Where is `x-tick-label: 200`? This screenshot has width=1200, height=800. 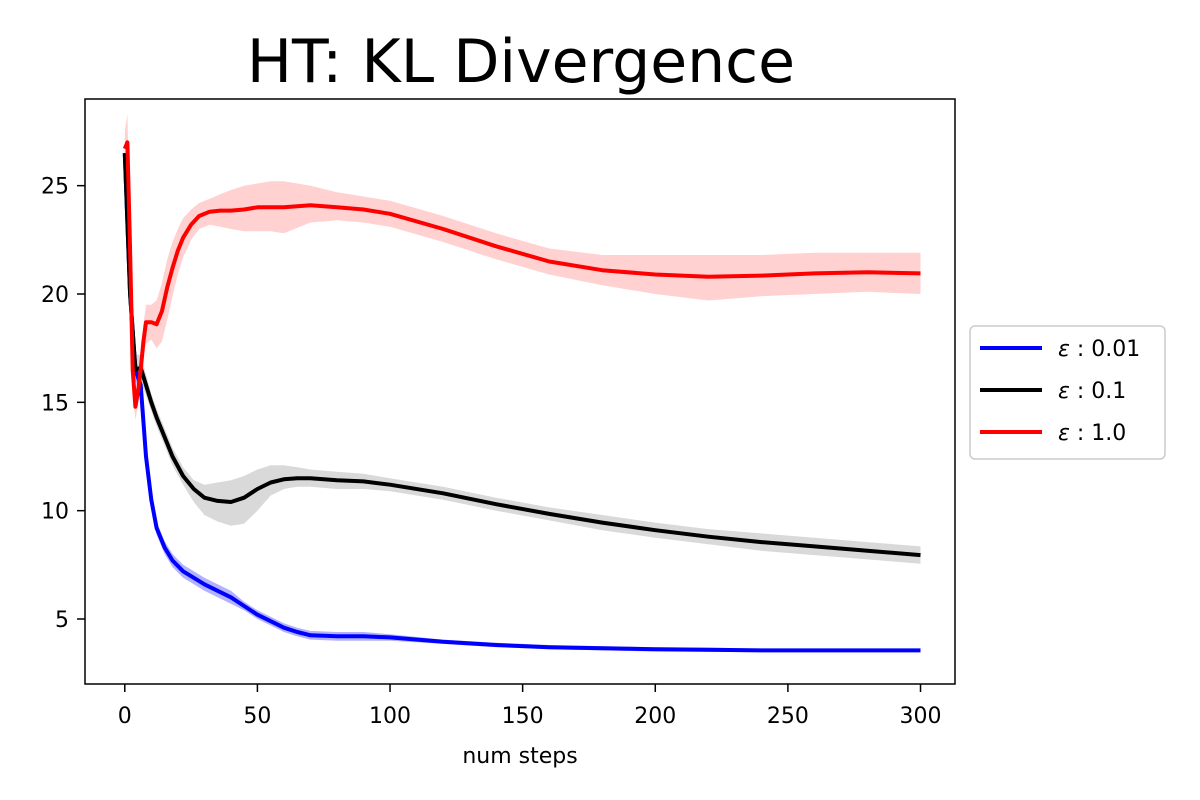
x-tick-label: 200 is located at coordinates (655, 716).